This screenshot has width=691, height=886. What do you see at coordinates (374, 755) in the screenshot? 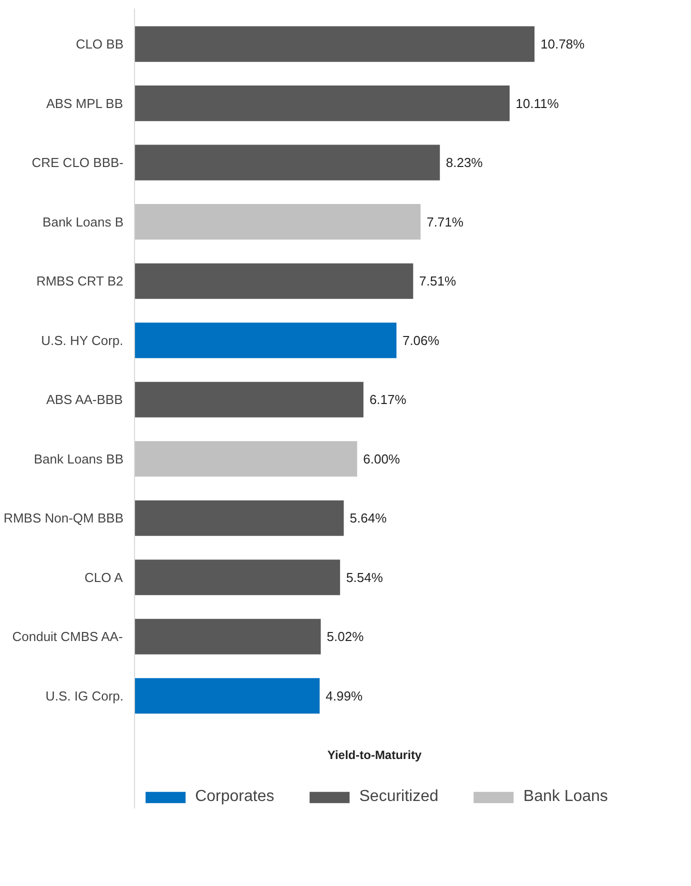
I see `x-axis-title: Yield-to-Maturity` at bounding box center [374, 755].